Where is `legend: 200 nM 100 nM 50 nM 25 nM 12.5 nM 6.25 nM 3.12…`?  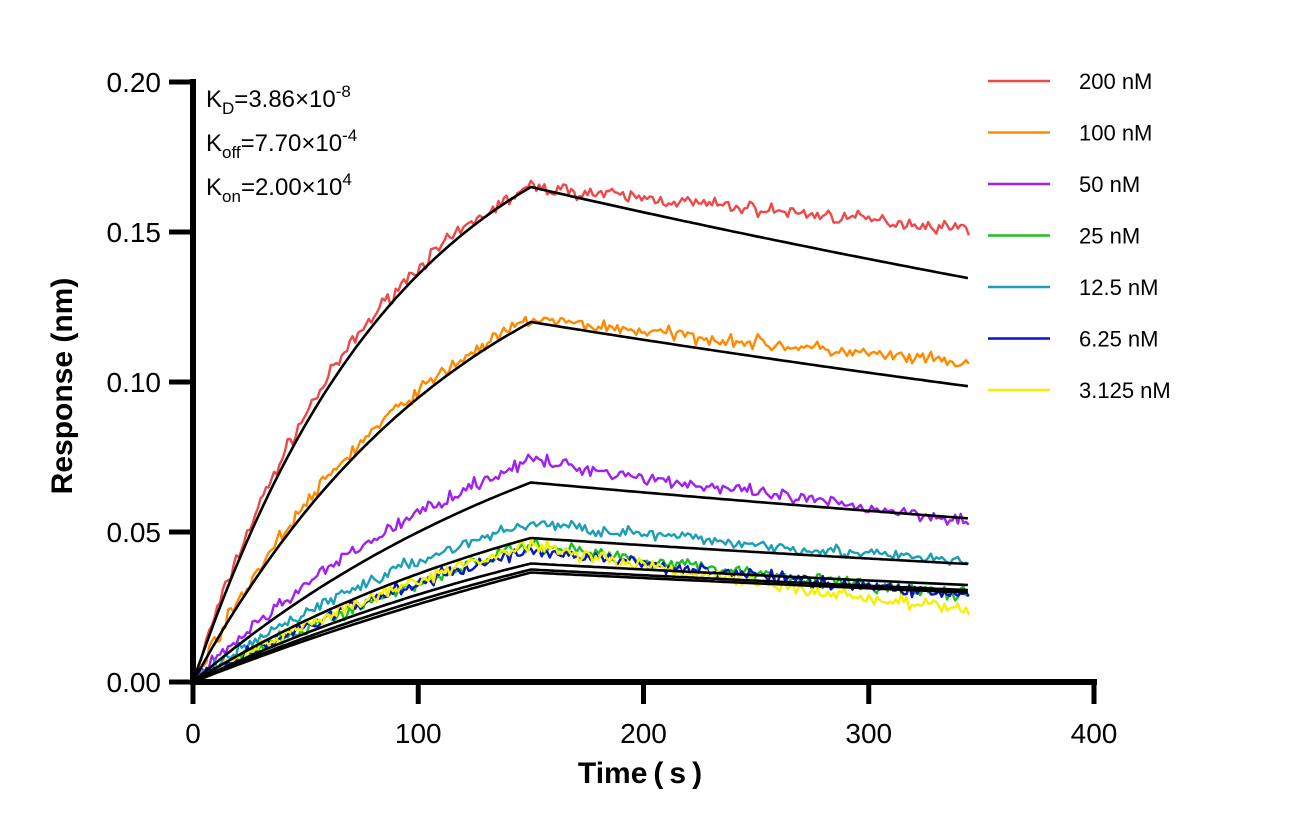 legend: 200 nM 100 nM 50 nM 25 nM 12.5 nM 6.25 nM 3.12… is located at coordinates (1079, 236).